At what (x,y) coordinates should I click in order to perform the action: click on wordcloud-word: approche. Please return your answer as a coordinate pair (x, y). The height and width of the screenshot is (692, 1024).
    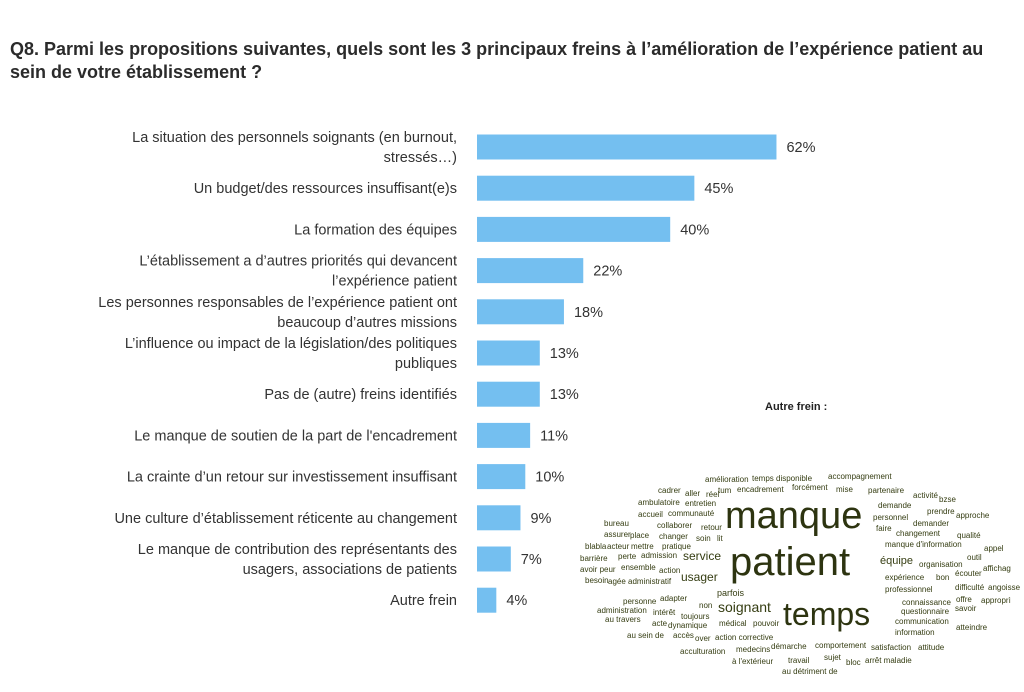
    Looking at the image, I should click on (973, 515).